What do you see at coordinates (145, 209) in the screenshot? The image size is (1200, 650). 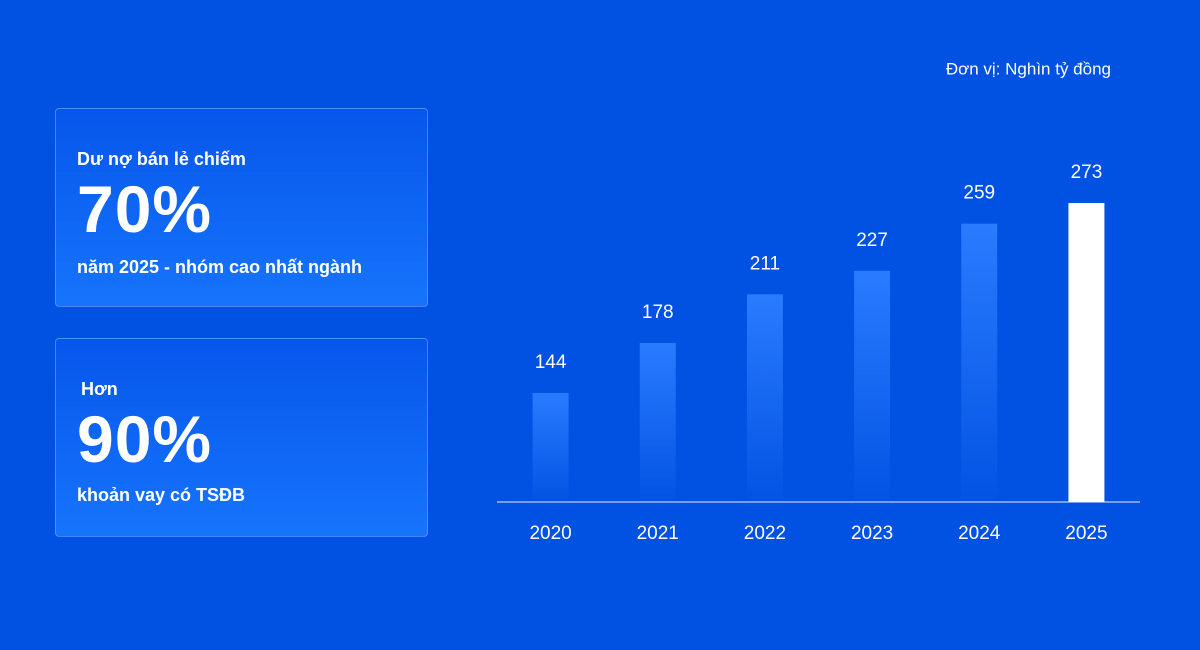 I see `card-stat: 70%` at bounding box center [145, 209].